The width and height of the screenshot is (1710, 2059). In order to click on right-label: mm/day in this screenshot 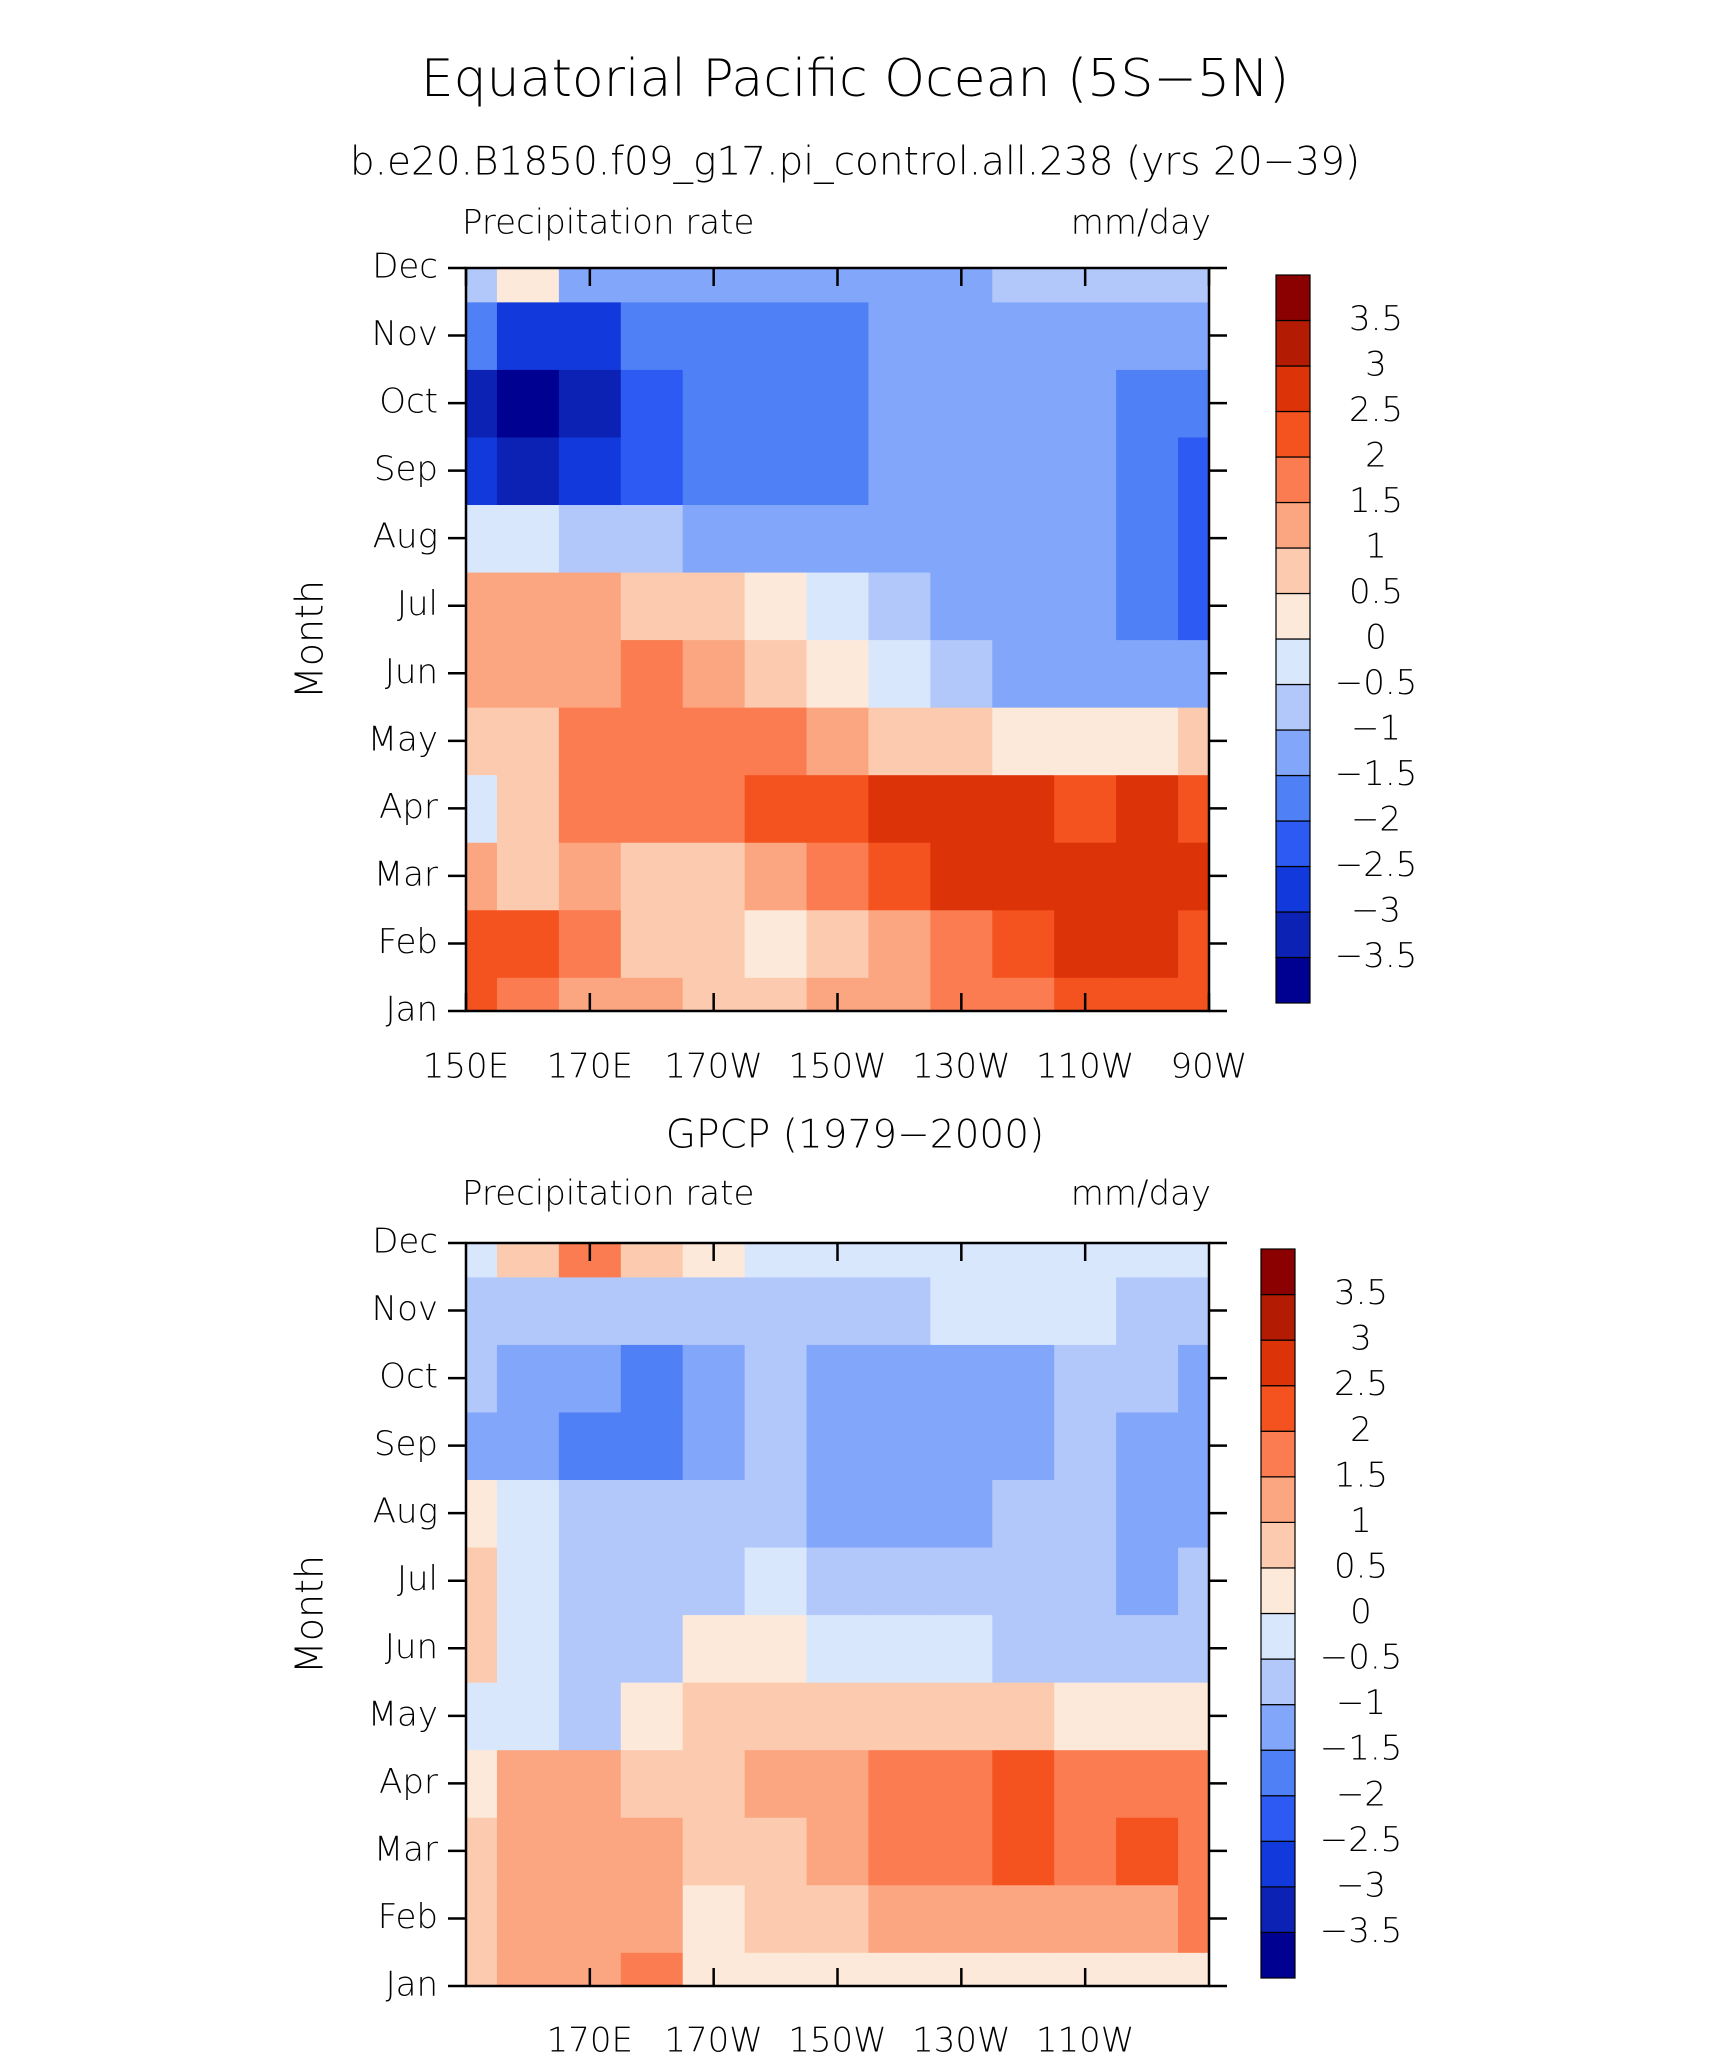, I will do `click(1141, 1194)`.